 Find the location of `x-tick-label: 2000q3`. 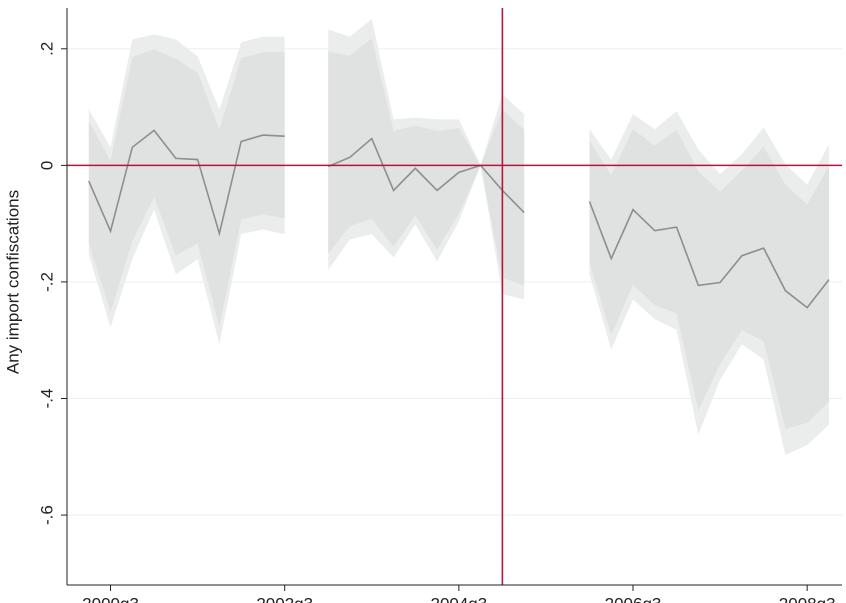

x-tick-label: 2000q3 is located at coordinates (110, 598).